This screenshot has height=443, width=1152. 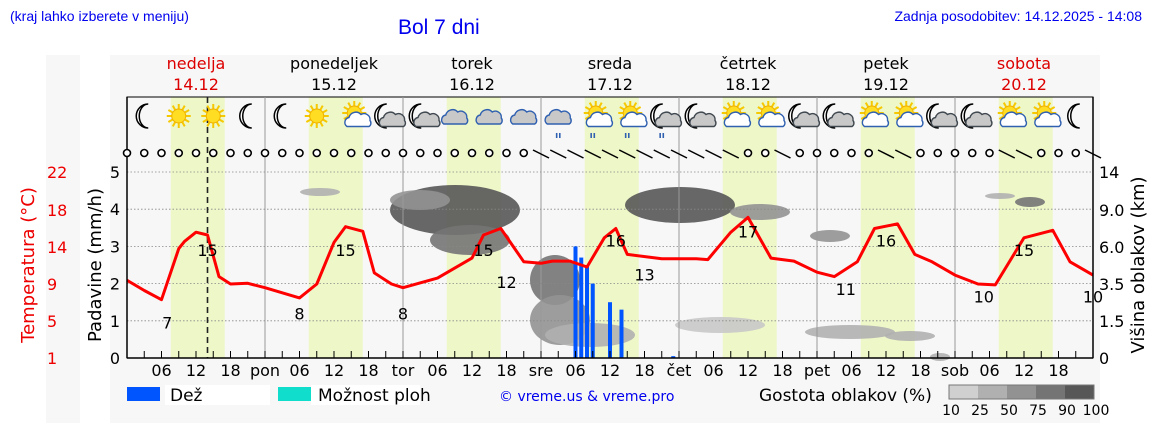 I want to click on cloud-density-tick: 100, so click(x=1096, y=411).